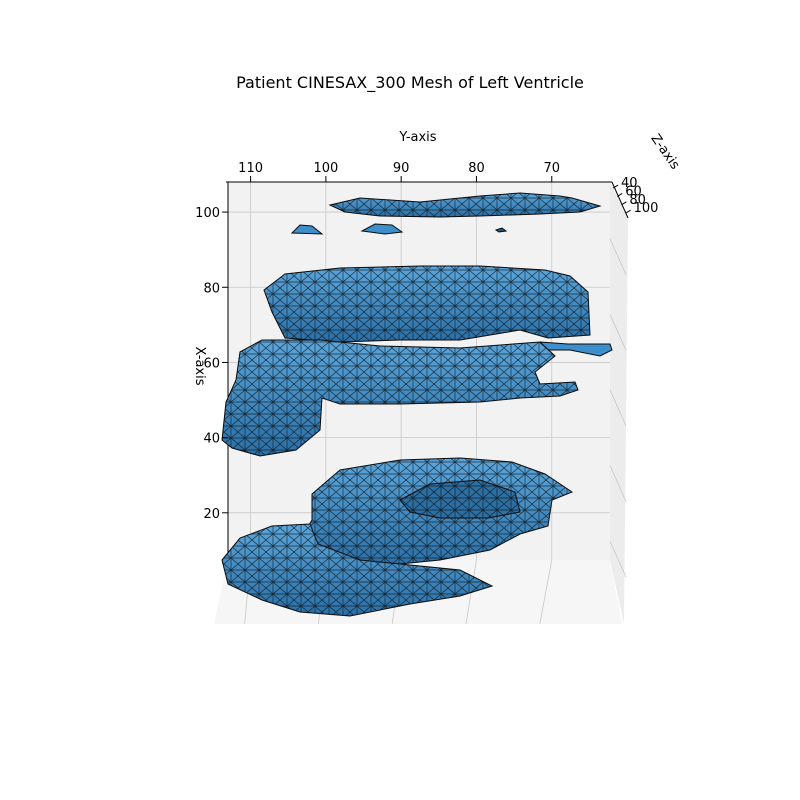 The width and height of the screenshot is (800, 800). What do you see at coordinates (417, 137) in the screenshot?
I see `x-axis-label: Y-axis` at bounding box center [417, 137].